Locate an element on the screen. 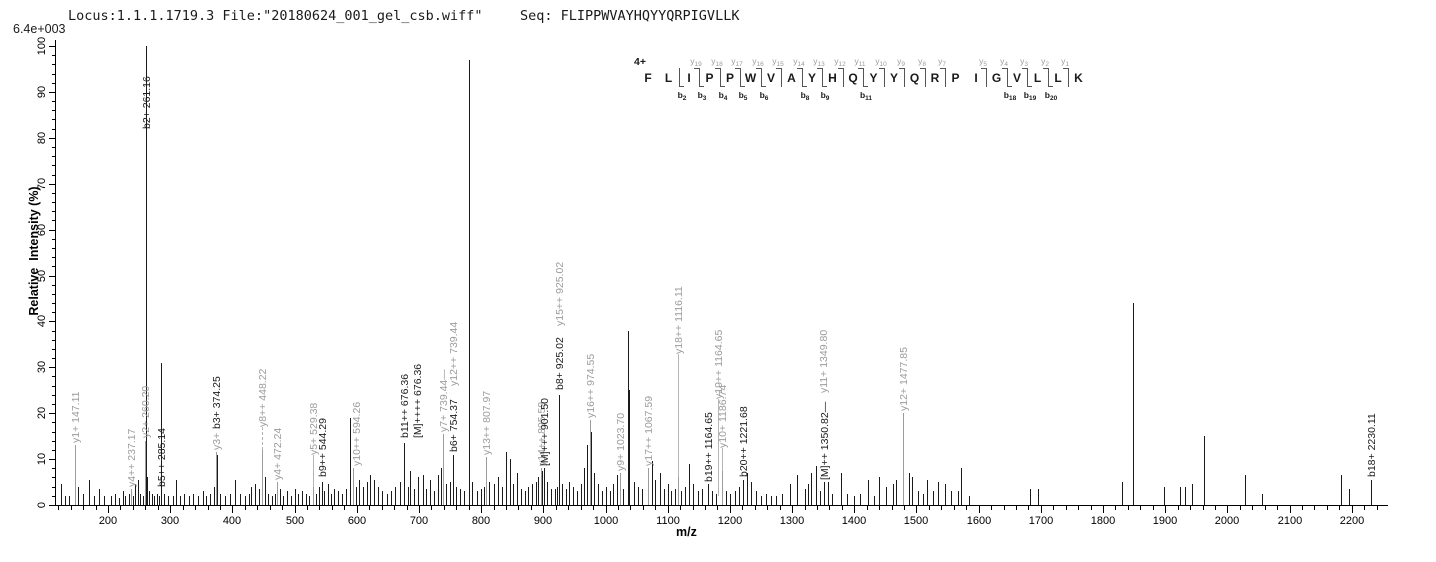 The width and height of the screenshot is (1436, 562). residue: P is located at coordinates (955, 78).